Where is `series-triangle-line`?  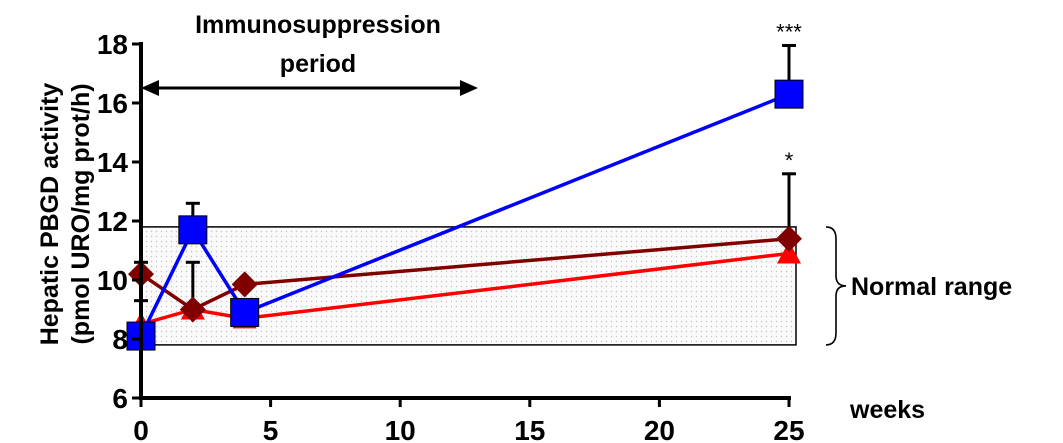
series-triangle-line is located at coordinates (465, 288).